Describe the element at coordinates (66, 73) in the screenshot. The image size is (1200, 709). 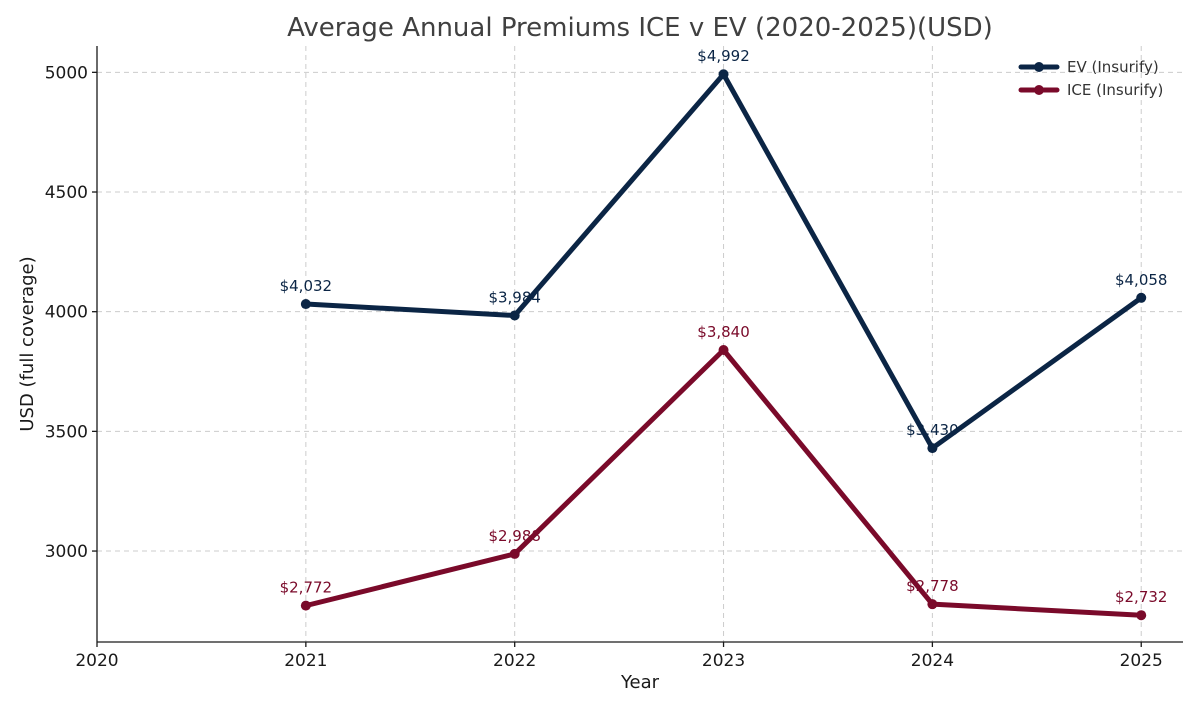
I see `y-tick-label: 5000` at that location.